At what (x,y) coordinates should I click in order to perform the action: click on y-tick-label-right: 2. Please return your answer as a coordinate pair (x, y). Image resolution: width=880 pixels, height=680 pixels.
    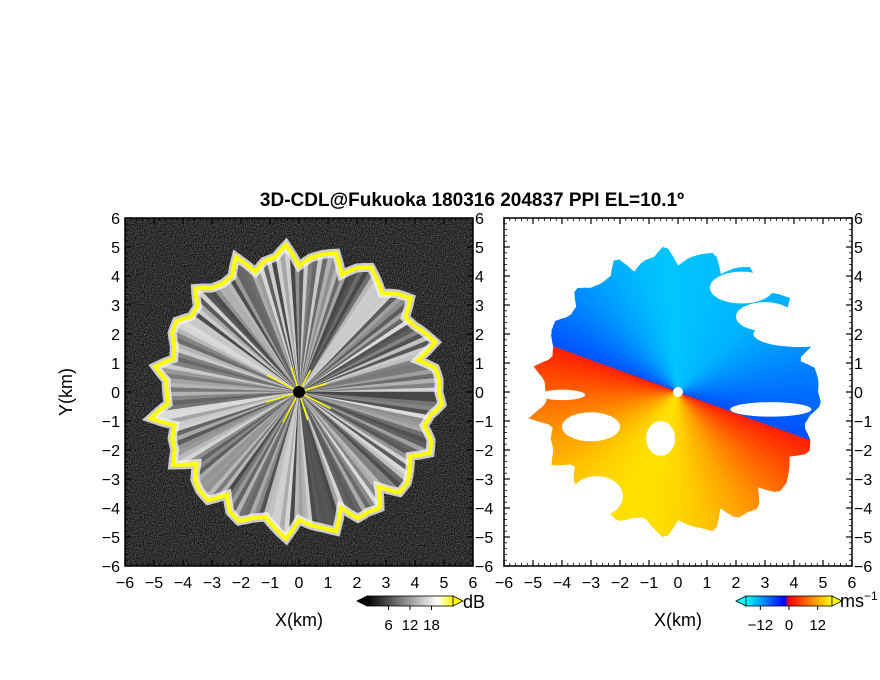
    Looking at the image, I should click on (858, 335).